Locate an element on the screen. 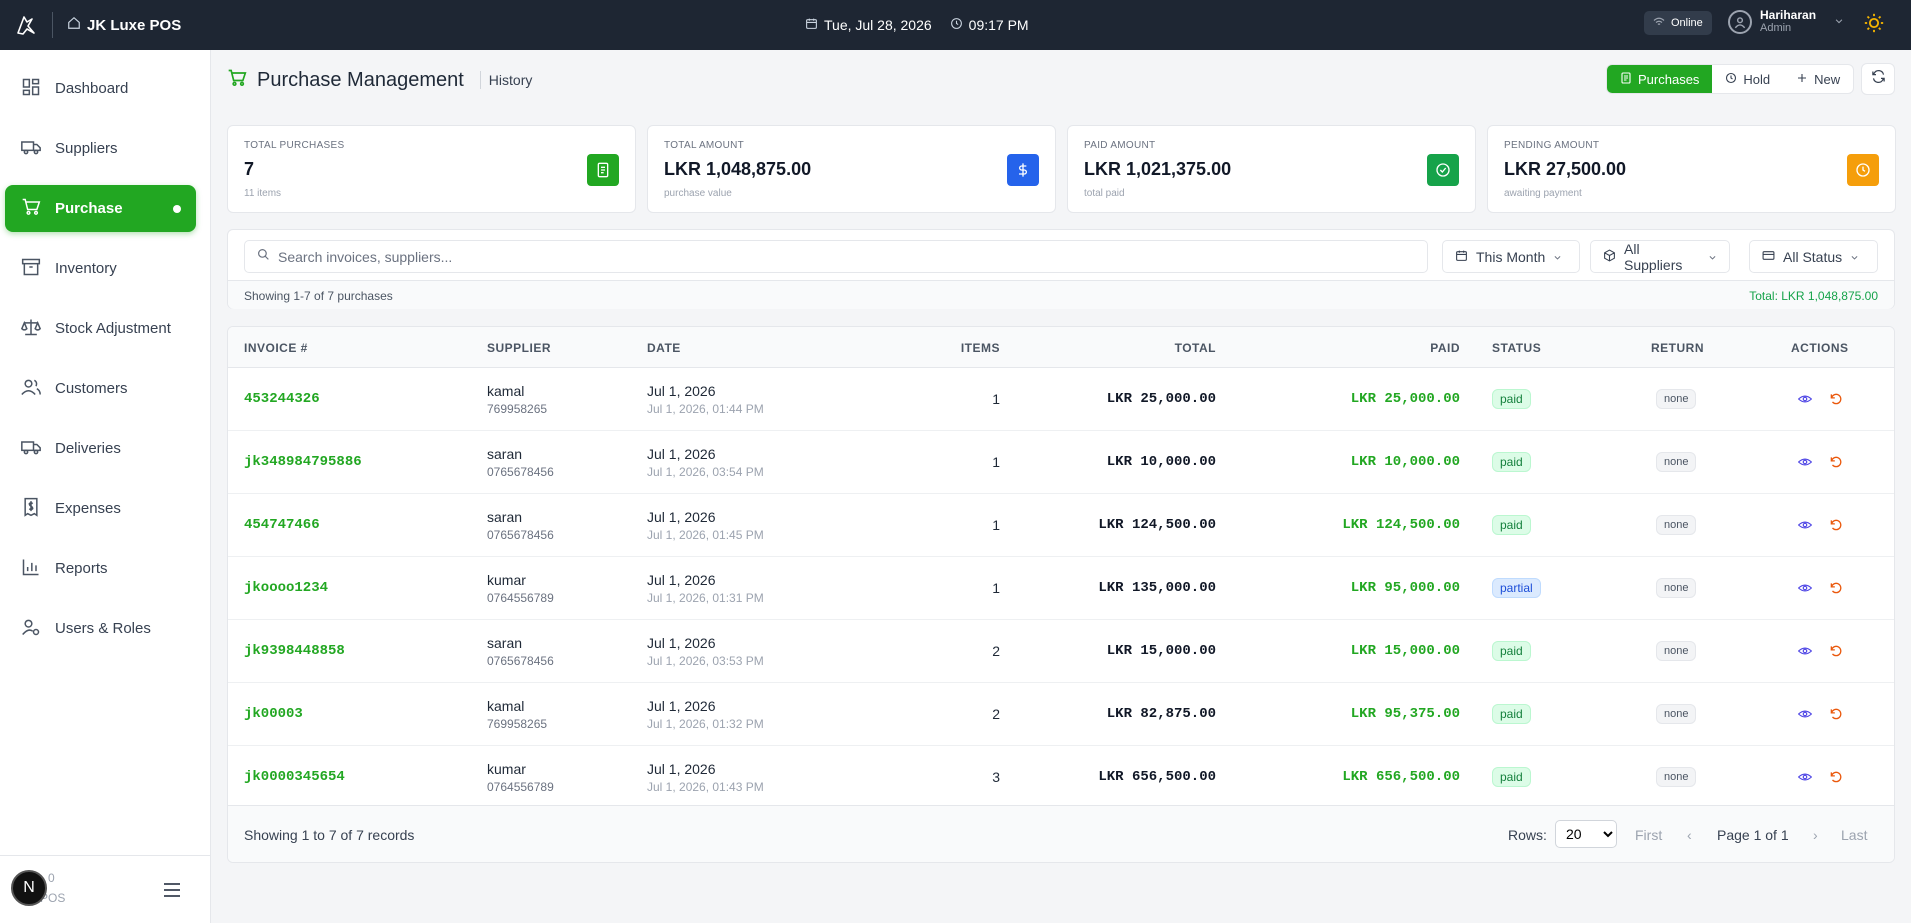  col-status: STATUS is located at coordinates (1517, 348).